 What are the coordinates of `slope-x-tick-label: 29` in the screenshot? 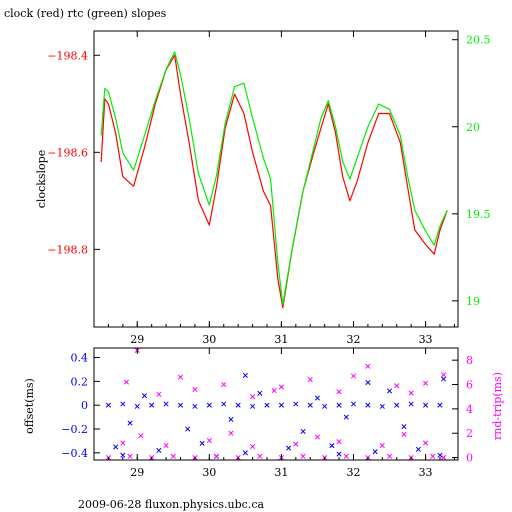 It's located at (137, 339).